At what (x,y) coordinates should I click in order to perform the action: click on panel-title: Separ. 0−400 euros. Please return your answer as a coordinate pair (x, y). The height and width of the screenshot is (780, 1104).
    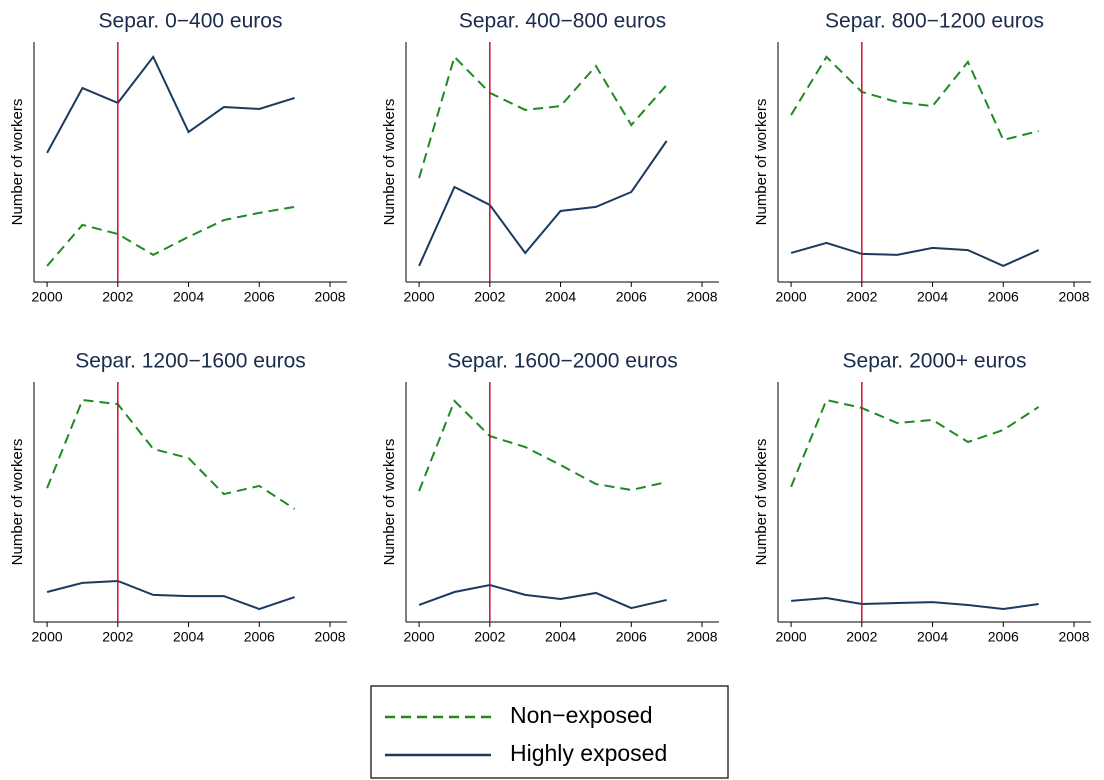
    Looking at the image, I should click on (191, 21).